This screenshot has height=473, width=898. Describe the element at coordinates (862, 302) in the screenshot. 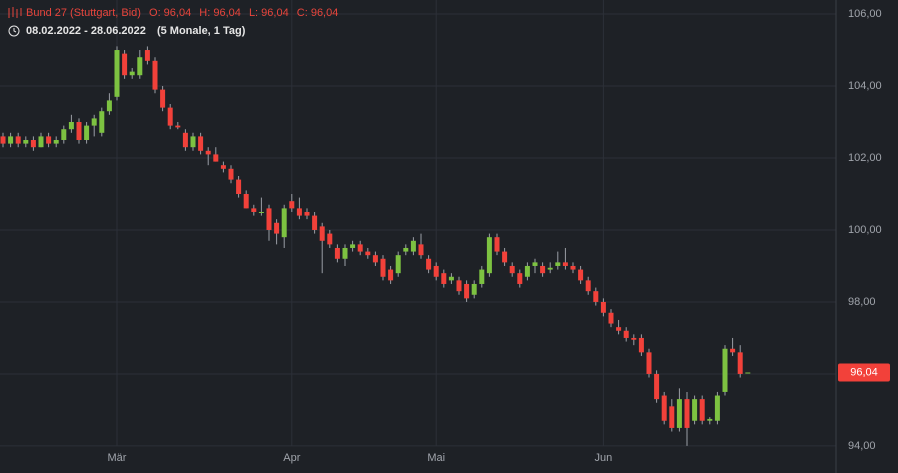

I see `y-tick-label: 98,00` at that location.